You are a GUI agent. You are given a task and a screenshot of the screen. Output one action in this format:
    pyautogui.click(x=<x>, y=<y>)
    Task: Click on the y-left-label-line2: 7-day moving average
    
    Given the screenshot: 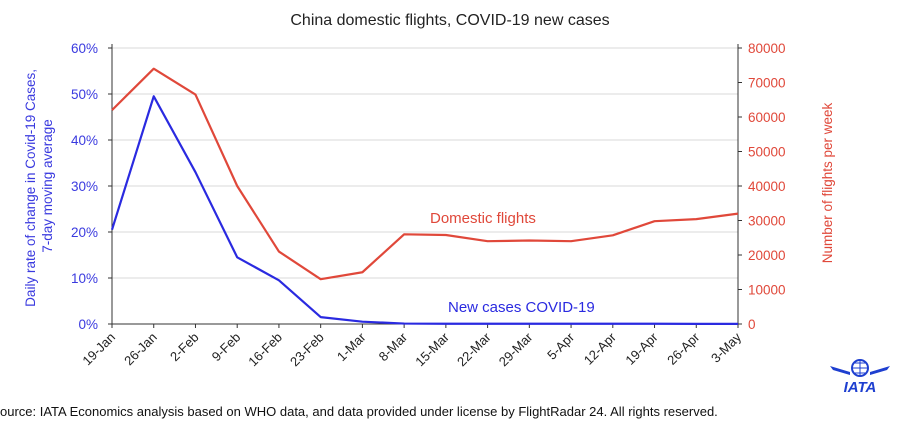 What is the action you would take?
    pyautogui.click(x=47, y=186)
    